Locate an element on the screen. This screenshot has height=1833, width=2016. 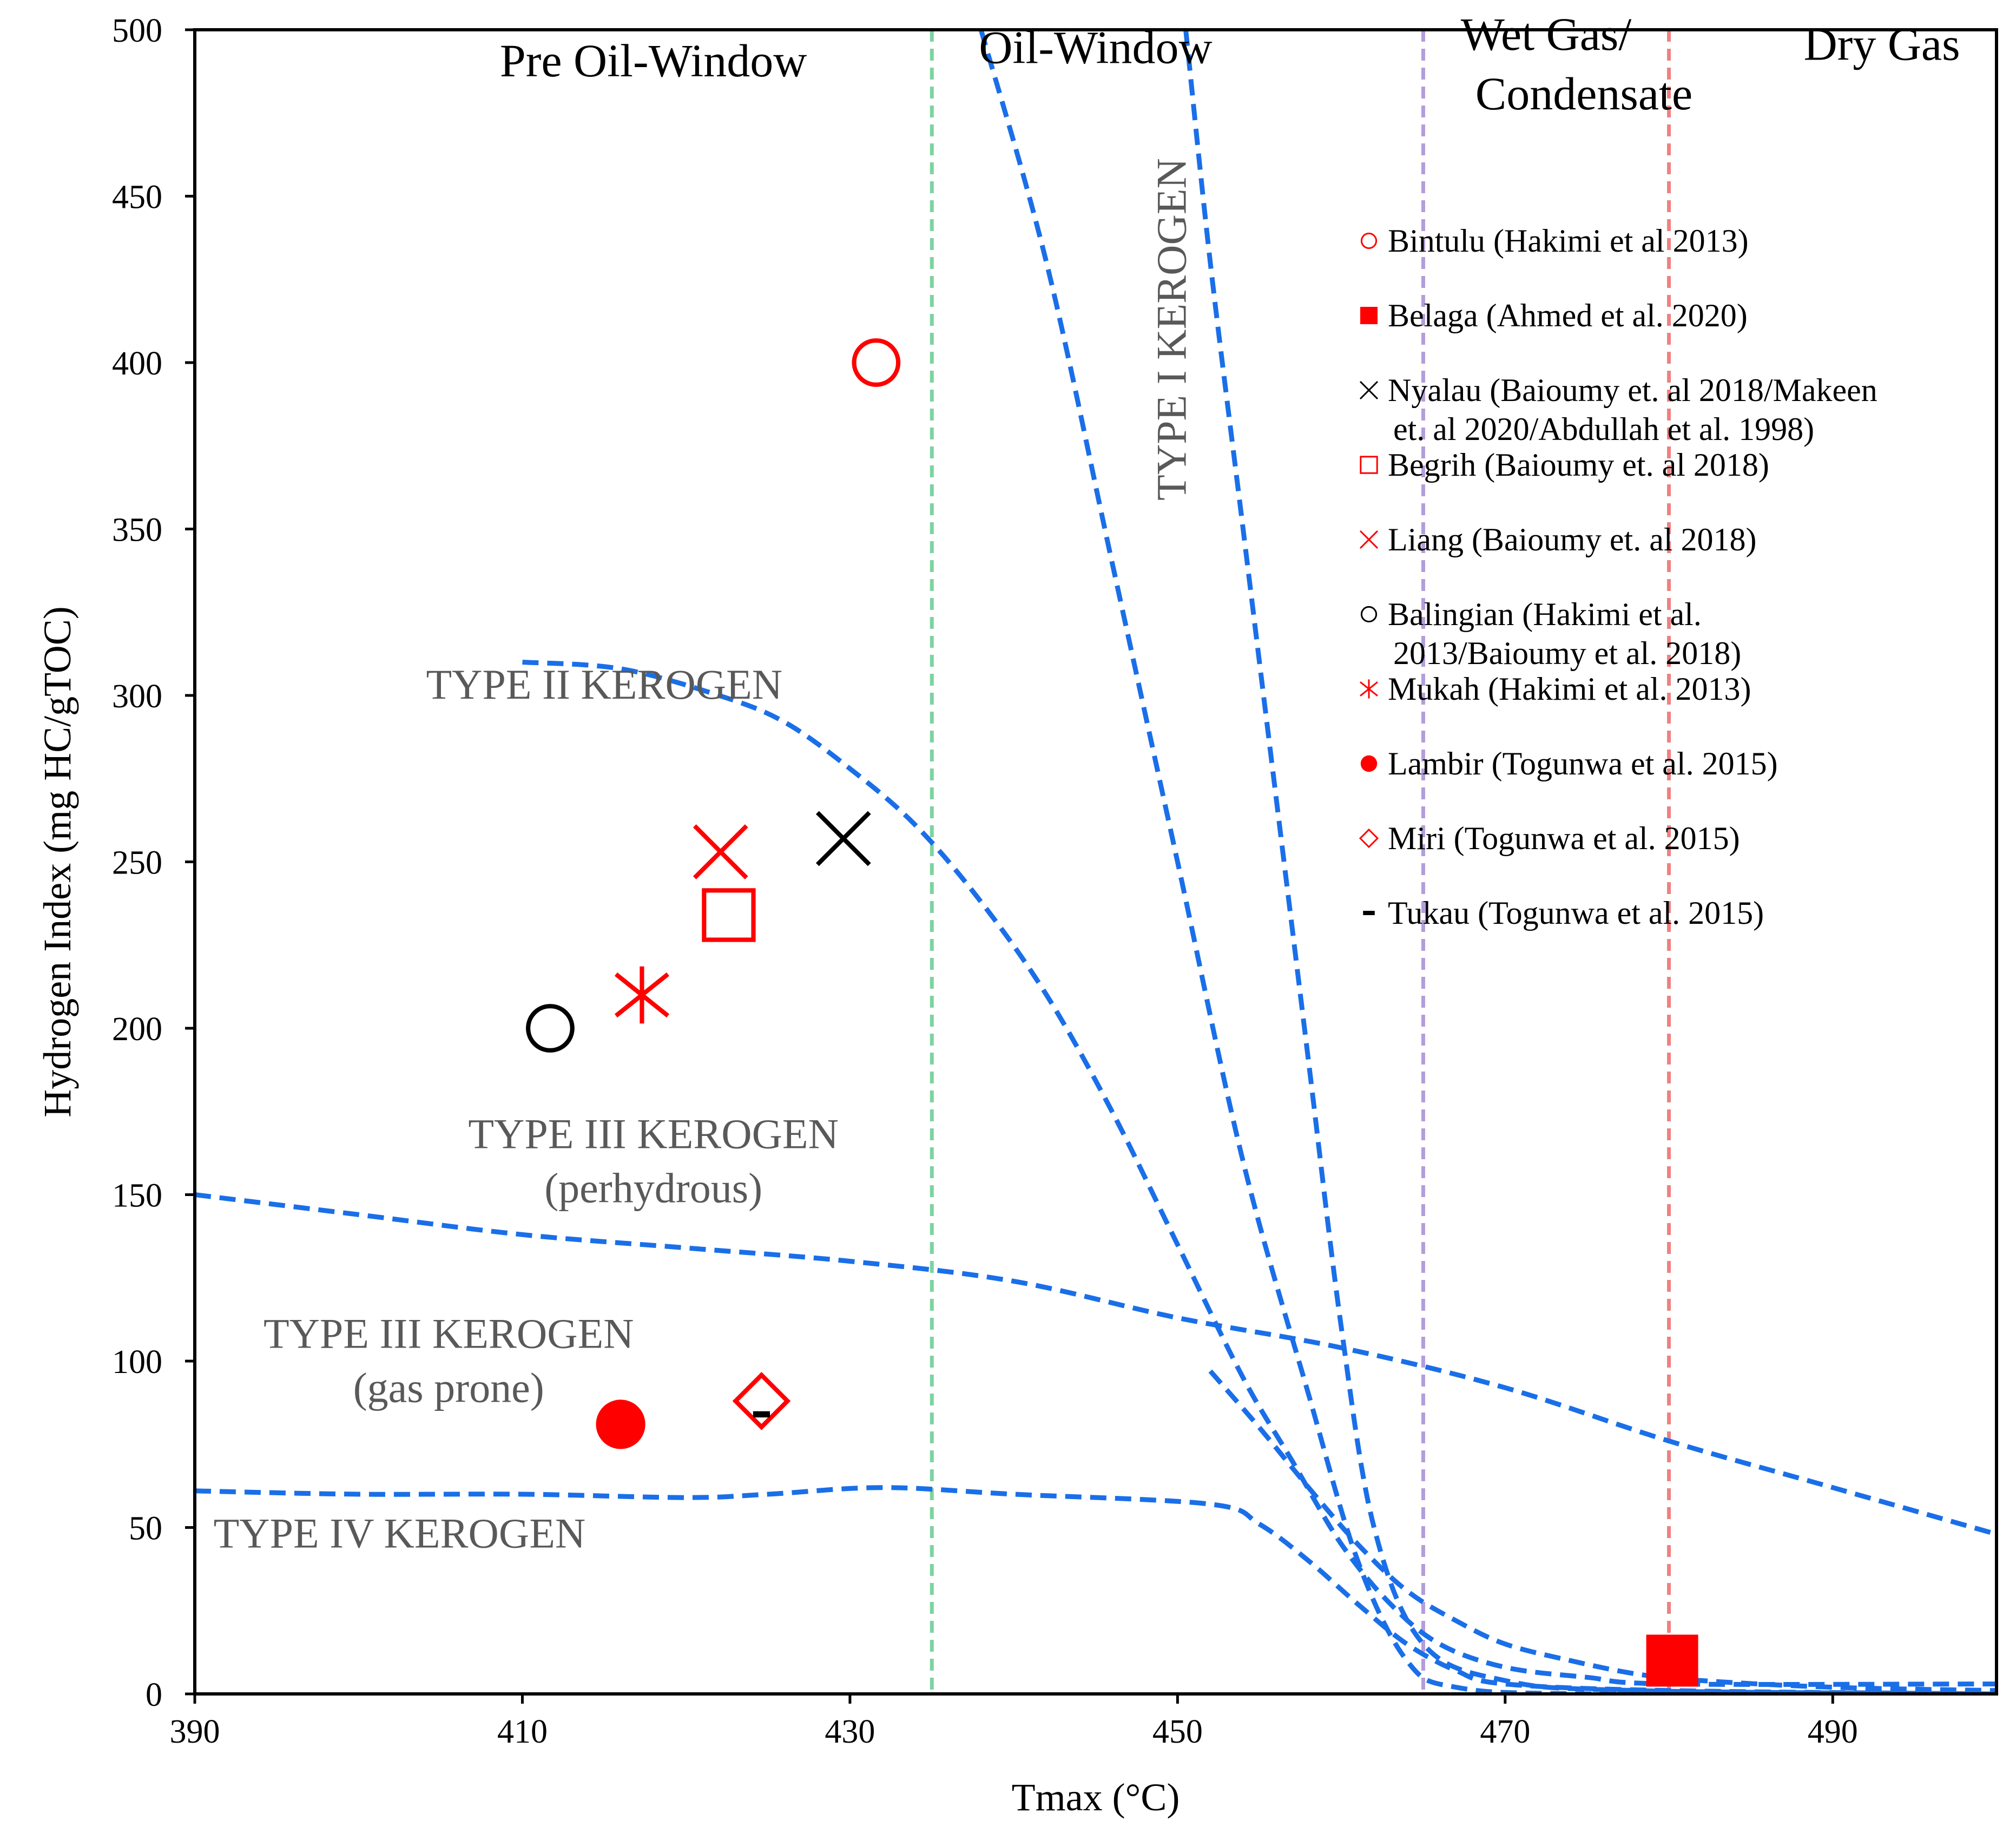
legend-label-line: Tukau (Togunwa et al. 2015) is located at coordinates (1576, 913).